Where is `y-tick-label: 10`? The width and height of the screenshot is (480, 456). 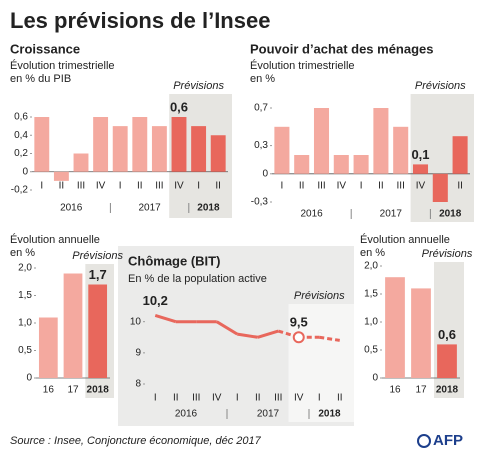 y-tick-label: 10 is located at coordinates (136, 321).